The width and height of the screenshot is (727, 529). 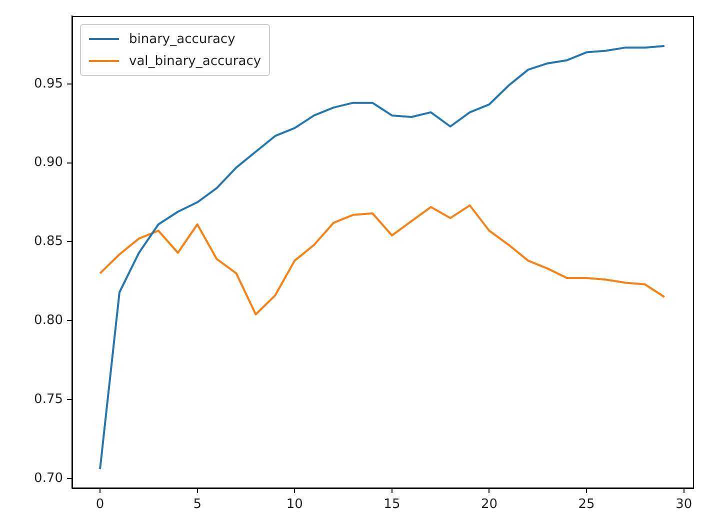 I want to click on x-tick-label: 30, so click(x=684, y=504).